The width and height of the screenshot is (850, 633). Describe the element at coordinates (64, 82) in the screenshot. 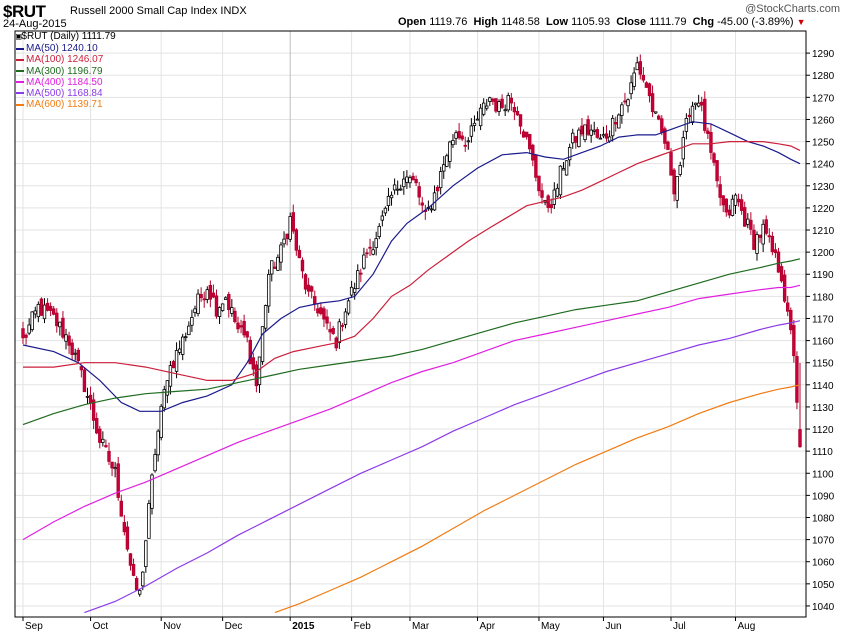

I see `legend-label: MA(400) 1184.50` at that location.